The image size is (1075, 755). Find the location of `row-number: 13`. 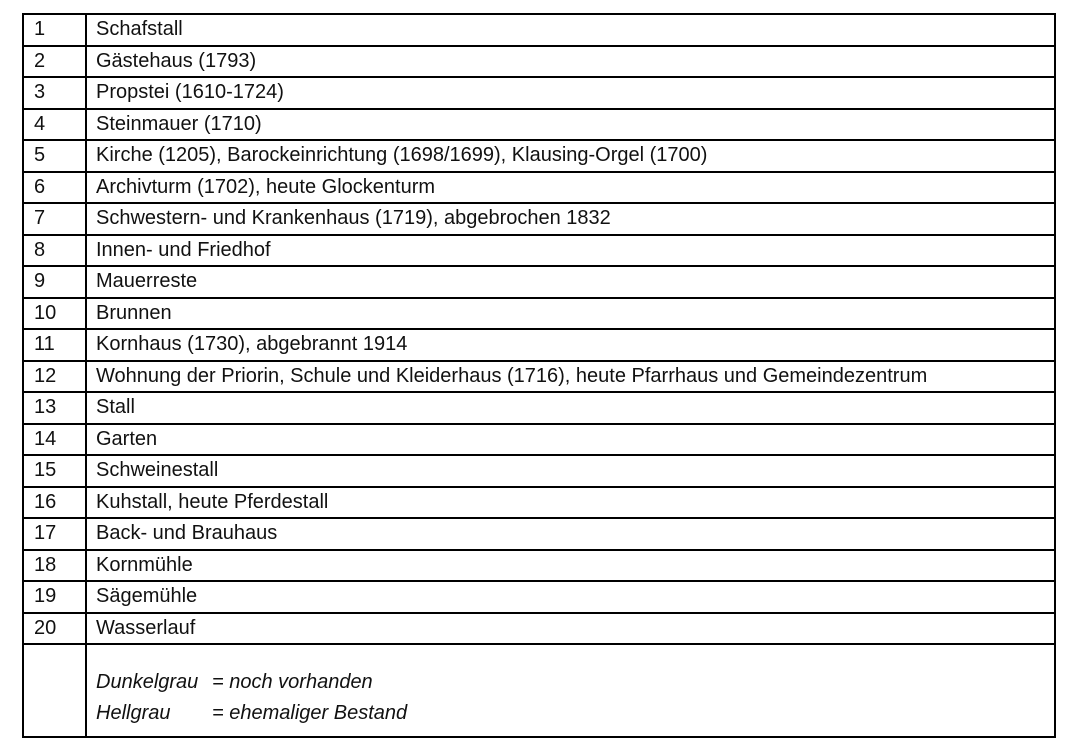

row-number: 13 is located at coordinates (54, 408).